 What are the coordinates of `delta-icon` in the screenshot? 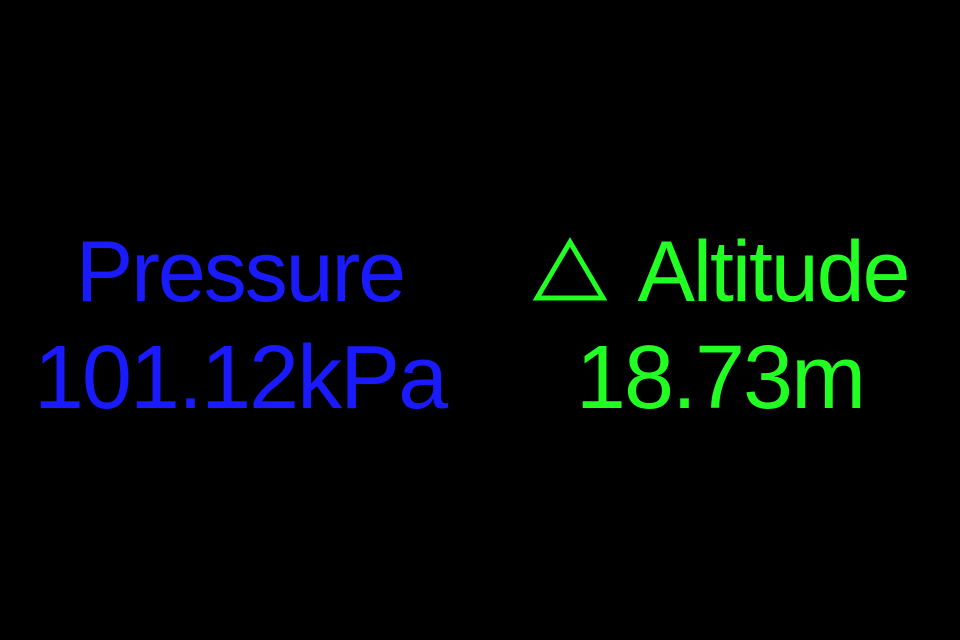 It's located at (570, 270).